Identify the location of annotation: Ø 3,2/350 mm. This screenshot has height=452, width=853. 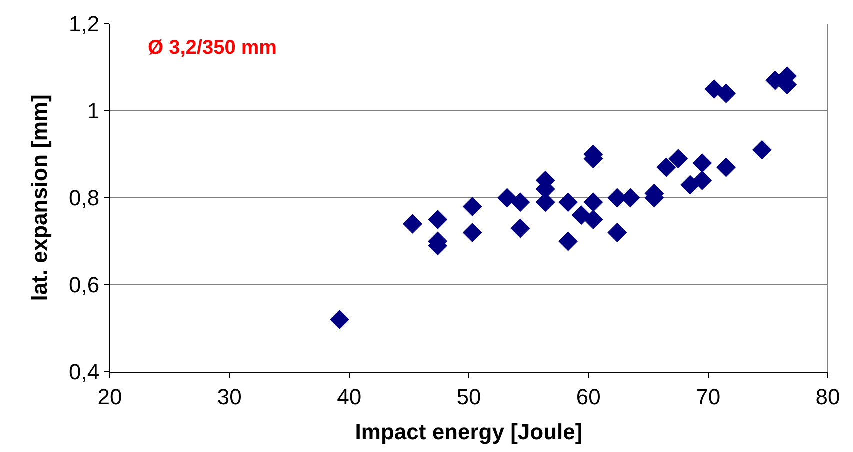
(212, 48).